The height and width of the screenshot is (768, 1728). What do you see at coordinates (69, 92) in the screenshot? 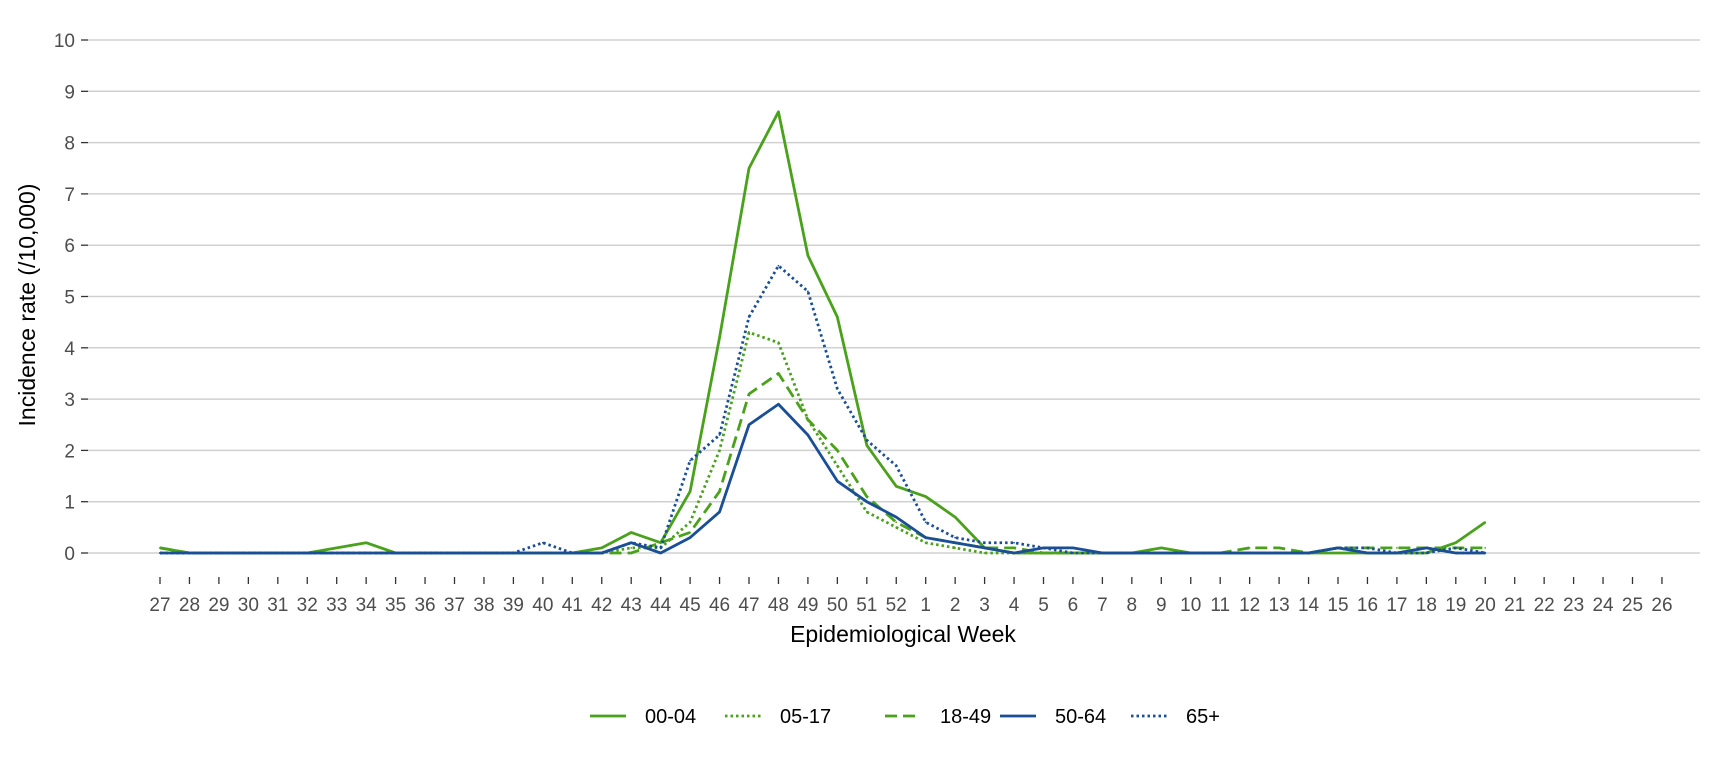
I see `y-tick-label: 9` at bounding box center [69, 92].